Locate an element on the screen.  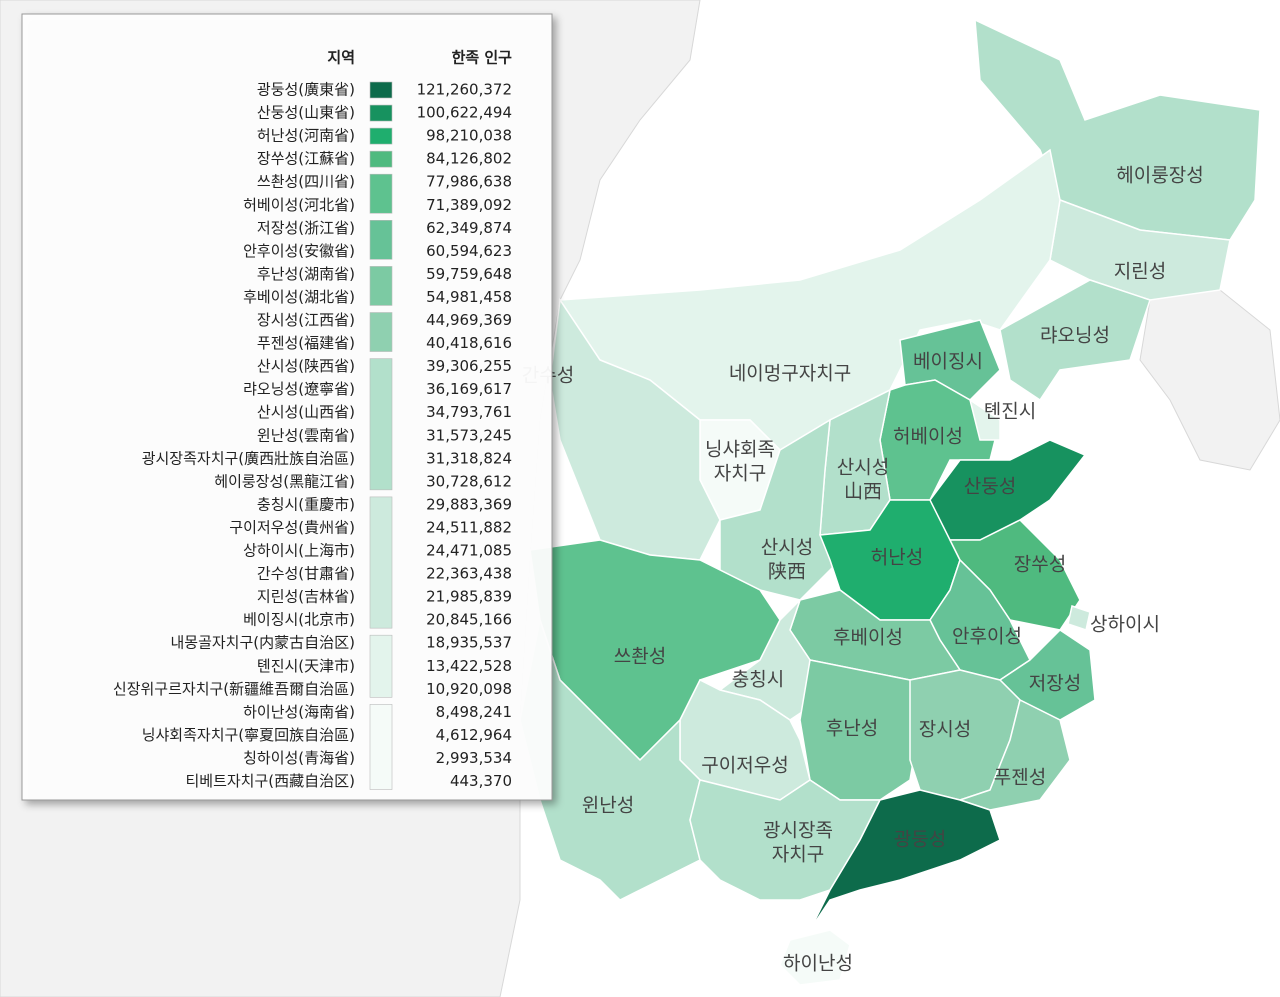
legend-region: 후베이성(湖北省) is located at coordinates (299, 297).